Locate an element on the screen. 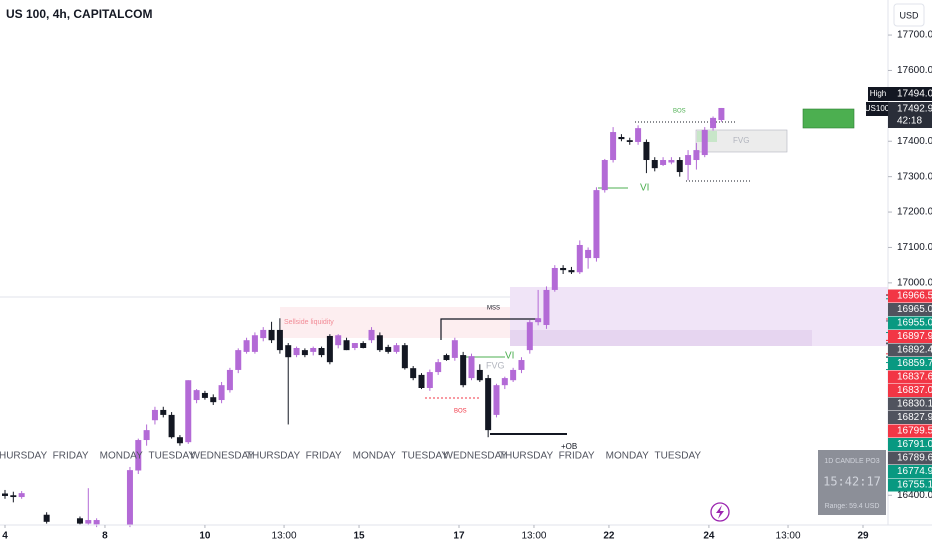  currency-button is located at coordinates (909, 15).